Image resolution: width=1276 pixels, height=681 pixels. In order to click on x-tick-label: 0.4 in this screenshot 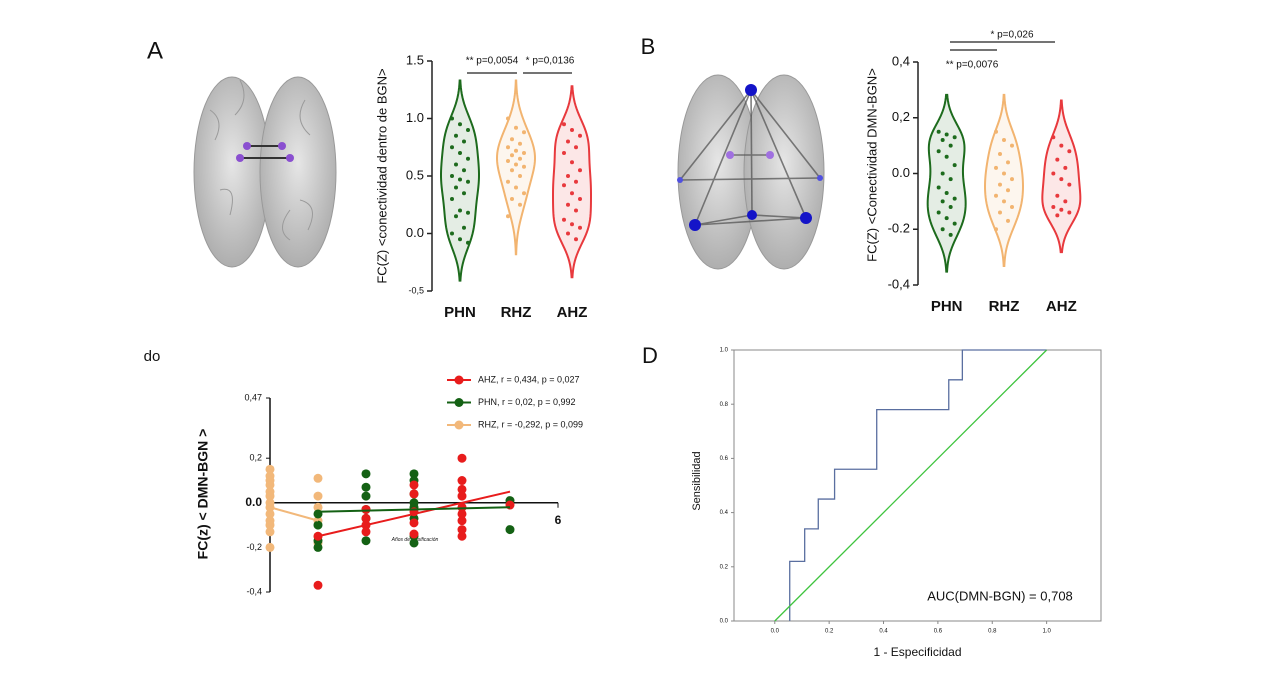, I will do `click(883, 632)`.